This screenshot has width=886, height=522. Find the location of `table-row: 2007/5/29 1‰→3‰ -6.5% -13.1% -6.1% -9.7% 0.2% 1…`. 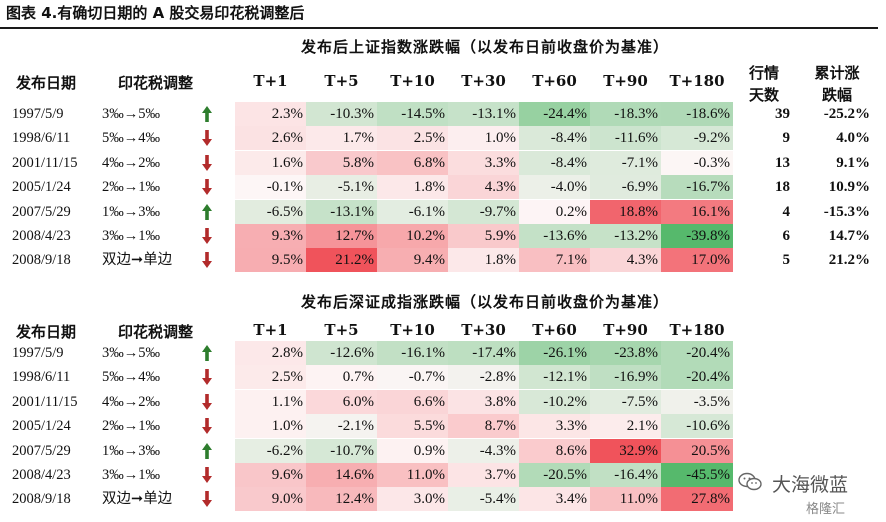

table-row: 2007/5/29 1‰→3‰ -6.5% -13.1% -6.1% -9.7% 0.2% 1… is located at coordinates (443, 211).